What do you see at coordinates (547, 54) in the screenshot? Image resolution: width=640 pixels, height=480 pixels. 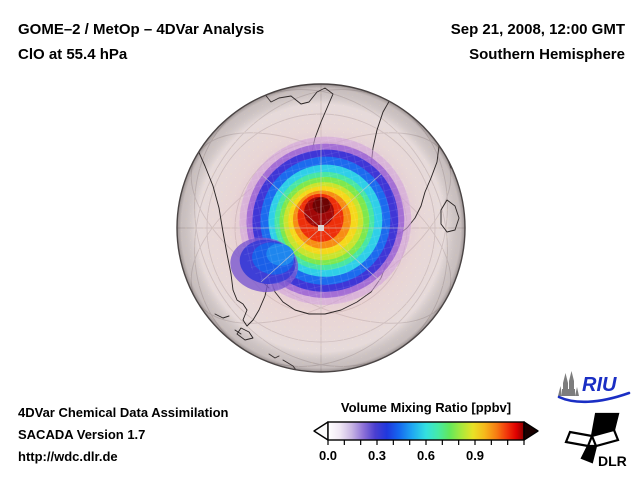 I see `hemisphere-label: Southern Hemisphere` at bounding box center [547, 54].